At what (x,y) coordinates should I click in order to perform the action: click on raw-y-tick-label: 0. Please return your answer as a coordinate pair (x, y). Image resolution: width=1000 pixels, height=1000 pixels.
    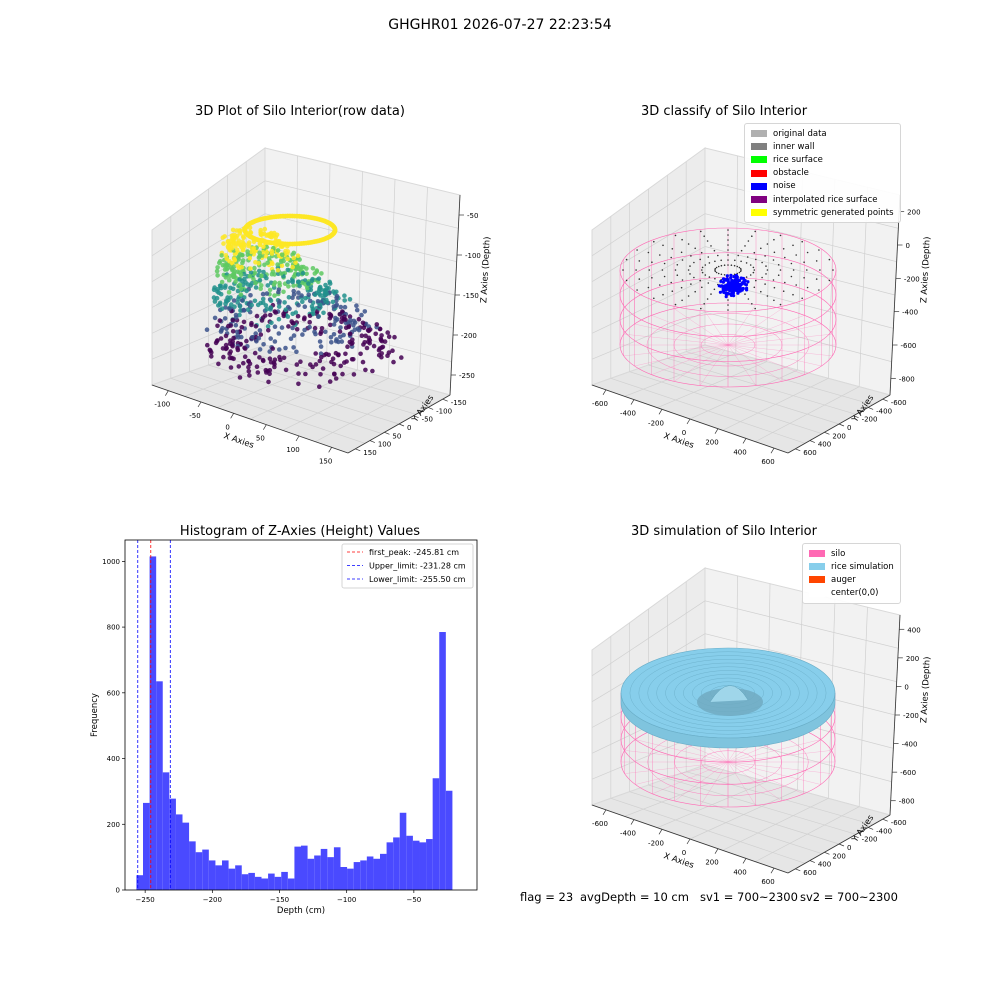
    Looking at the image, I should click on (409, 428).